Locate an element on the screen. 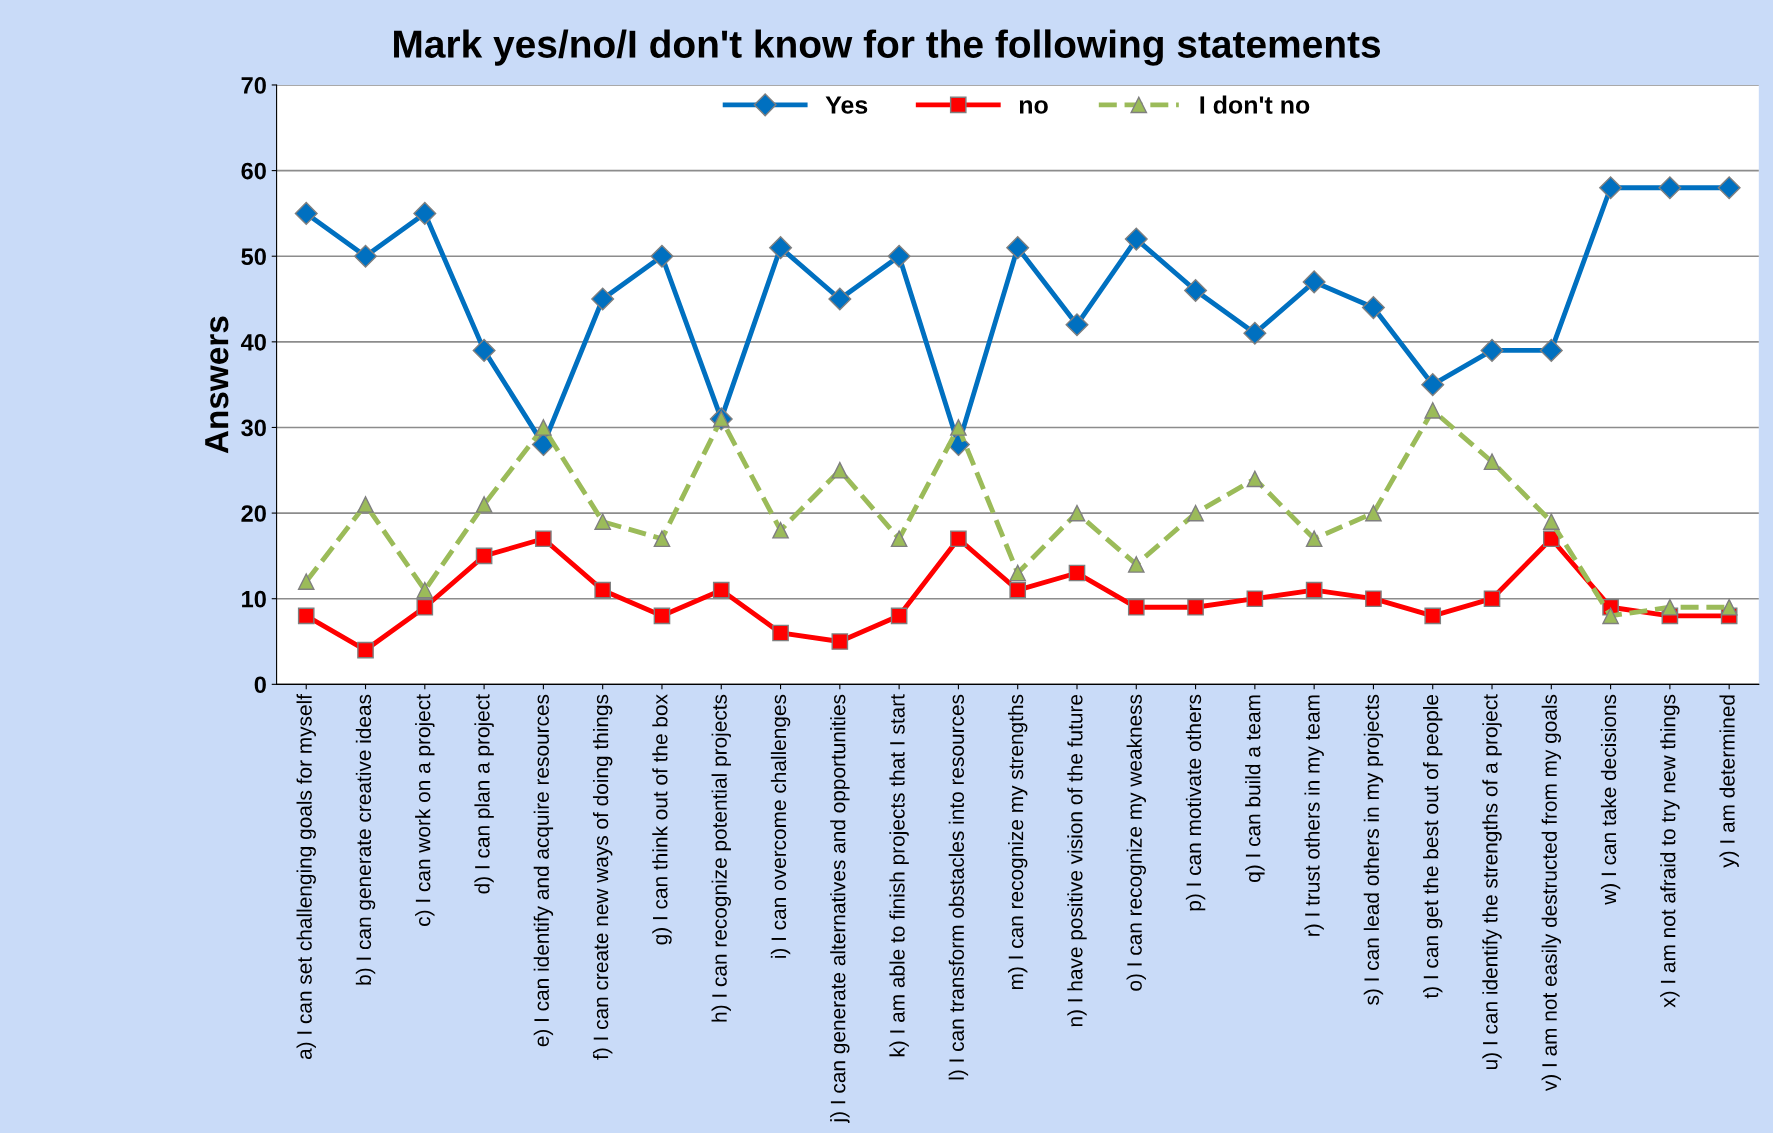 The height and width of the screenshot is (1133, 1773). x-tick-label: o) I can recognize my weakness is located at coordinates (1136, 842).